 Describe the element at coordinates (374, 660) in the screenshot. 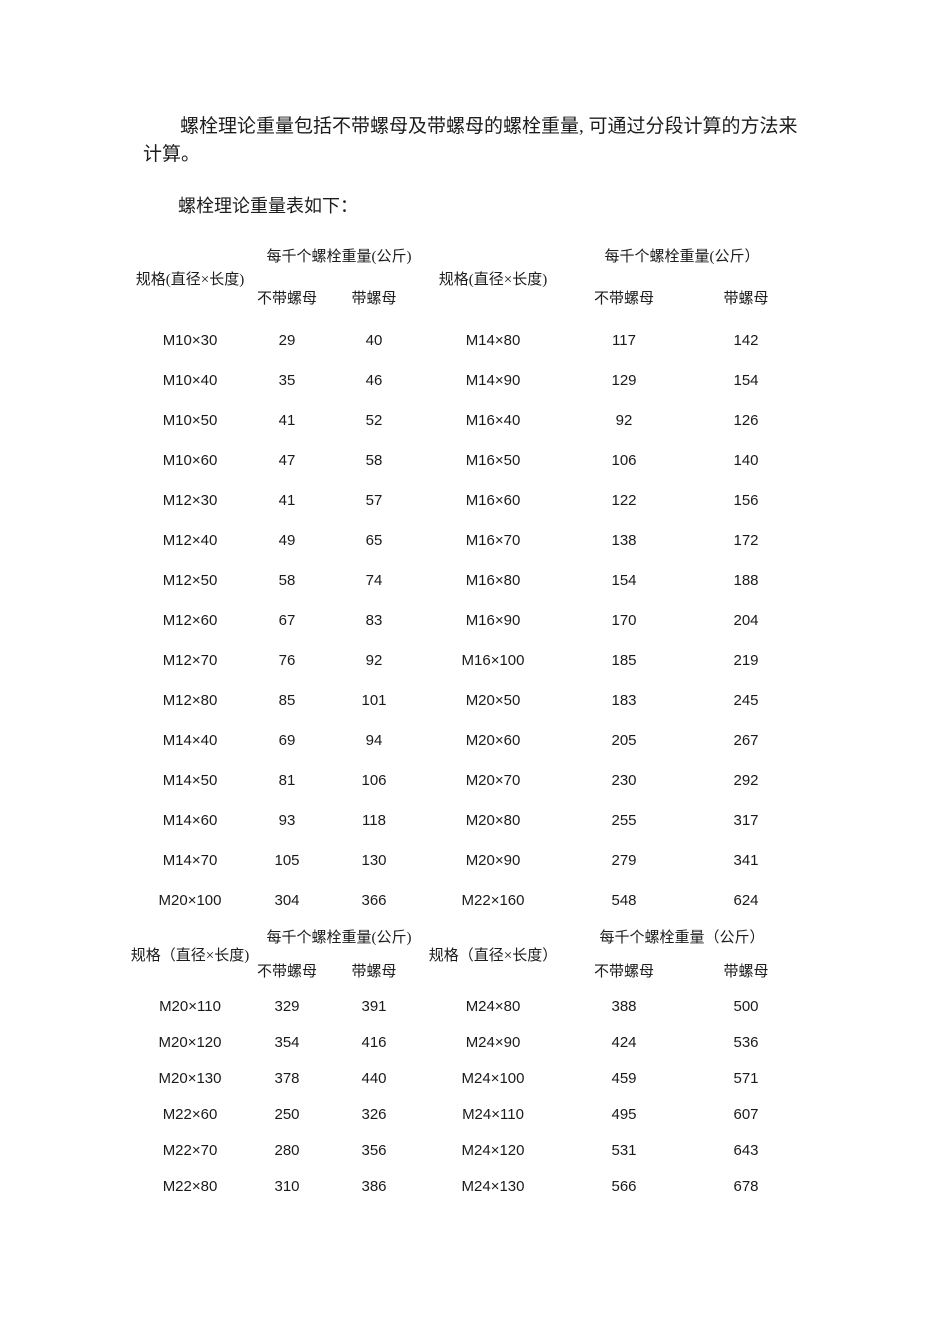

I see `weight-cell: 92` at that location.